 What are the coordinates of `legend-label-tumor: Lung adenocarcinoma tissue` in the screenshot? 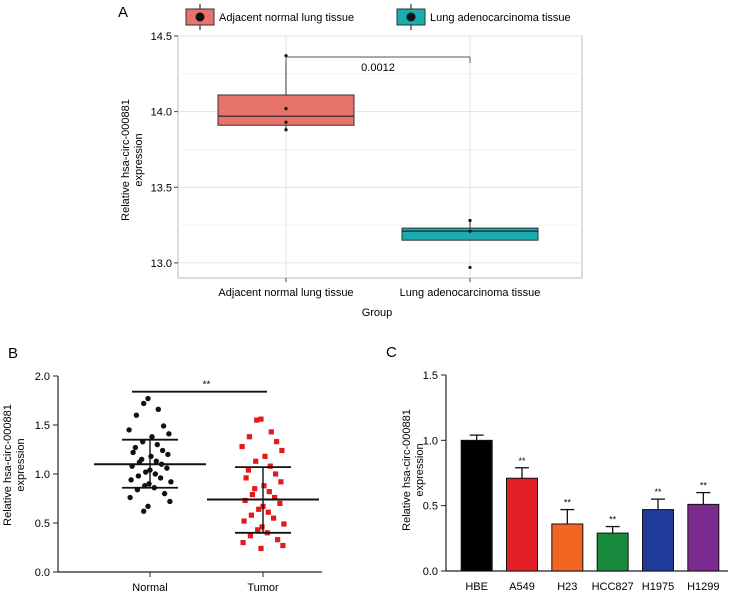 It's located at (500, 18).